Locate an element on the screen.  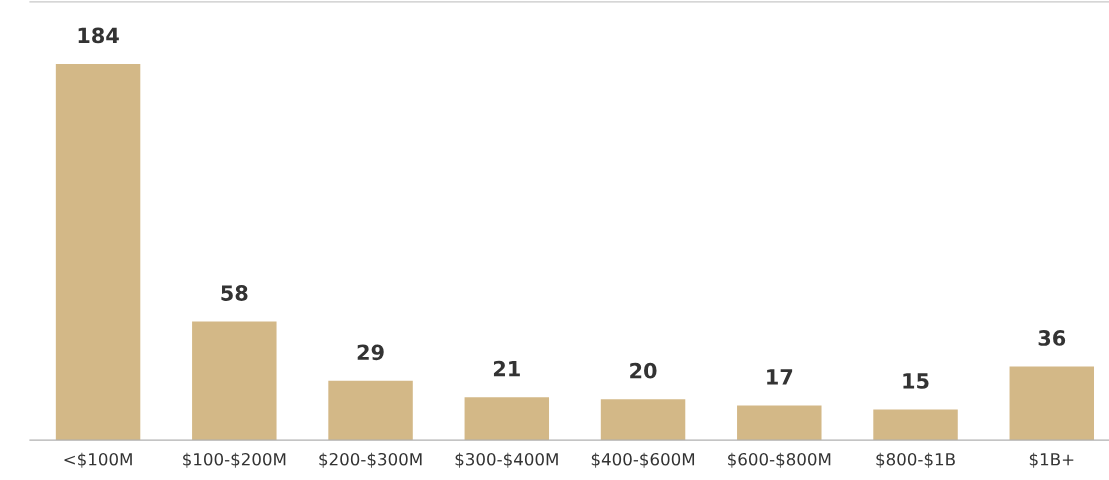
data-label: 29 is located at coordinates (370, 352).